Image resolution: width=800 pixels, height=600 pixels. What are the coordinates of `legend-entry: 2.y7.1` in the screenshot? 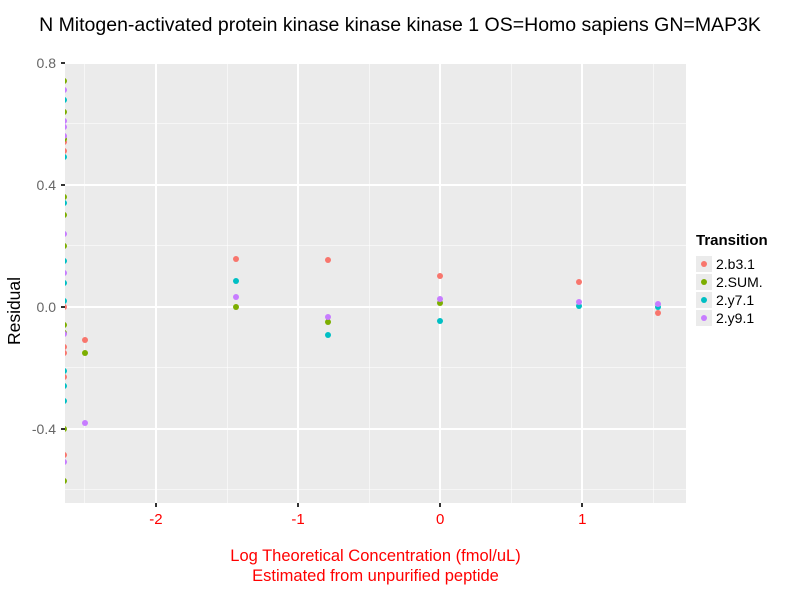 It's located at (747, 300).